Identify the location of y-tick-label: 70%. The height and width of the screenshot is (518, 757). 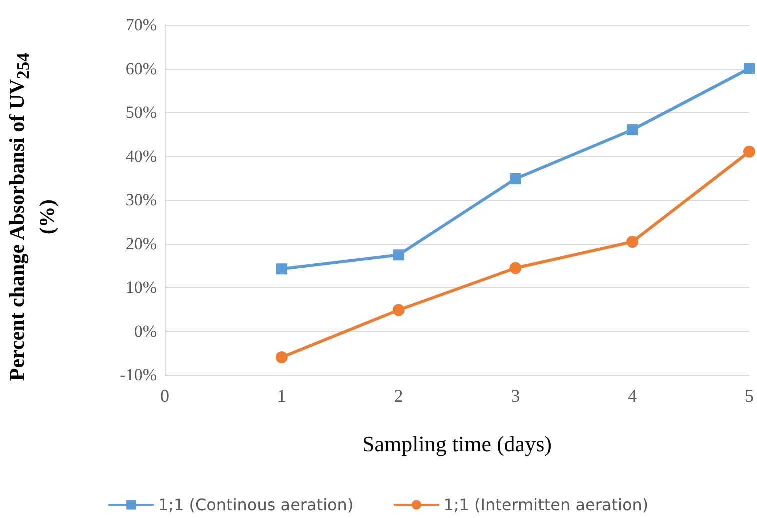
(141, 25).